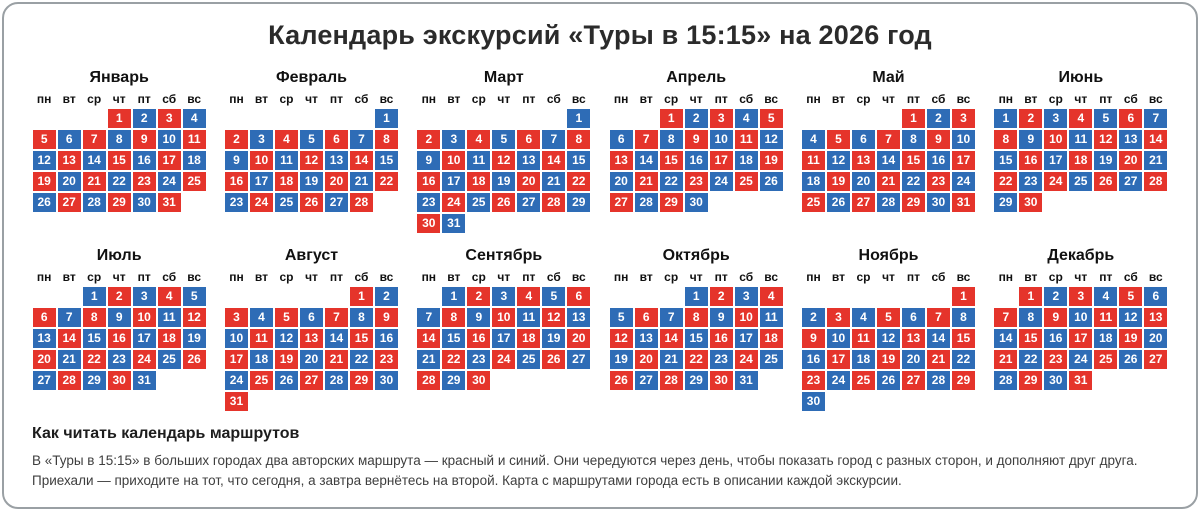 This screenshot has height=513, width=1200. I want to click on weekday-label: пн, so click(621, 277).